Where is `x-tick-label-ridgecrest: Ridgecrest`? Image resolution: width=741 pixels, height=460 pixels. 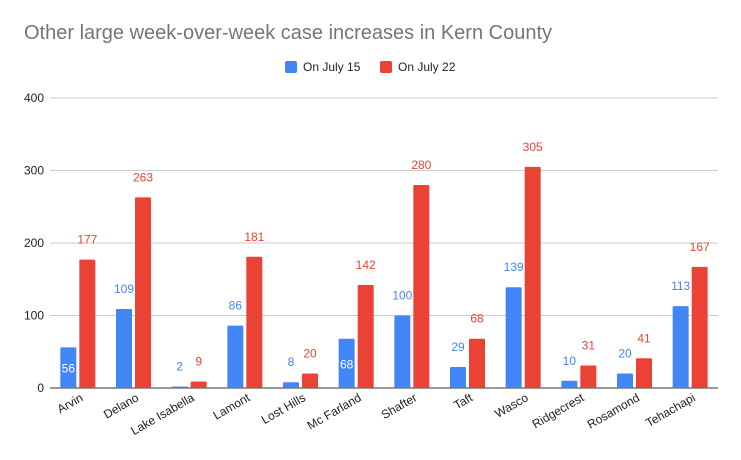 x-tick-label-ridgecrest: Ridgecrest is located at coordinates (558, 410).